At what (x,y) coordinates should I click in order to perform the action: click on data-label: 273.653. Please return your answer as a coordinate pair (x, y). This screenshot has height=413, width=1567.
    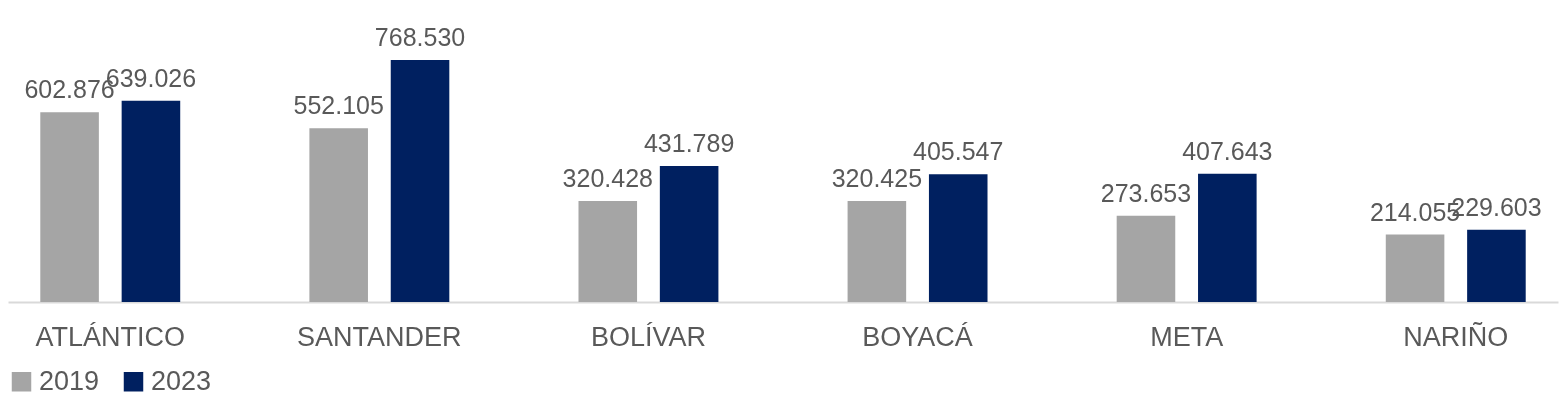
    Looking at the image, I should click on (1146, 192).